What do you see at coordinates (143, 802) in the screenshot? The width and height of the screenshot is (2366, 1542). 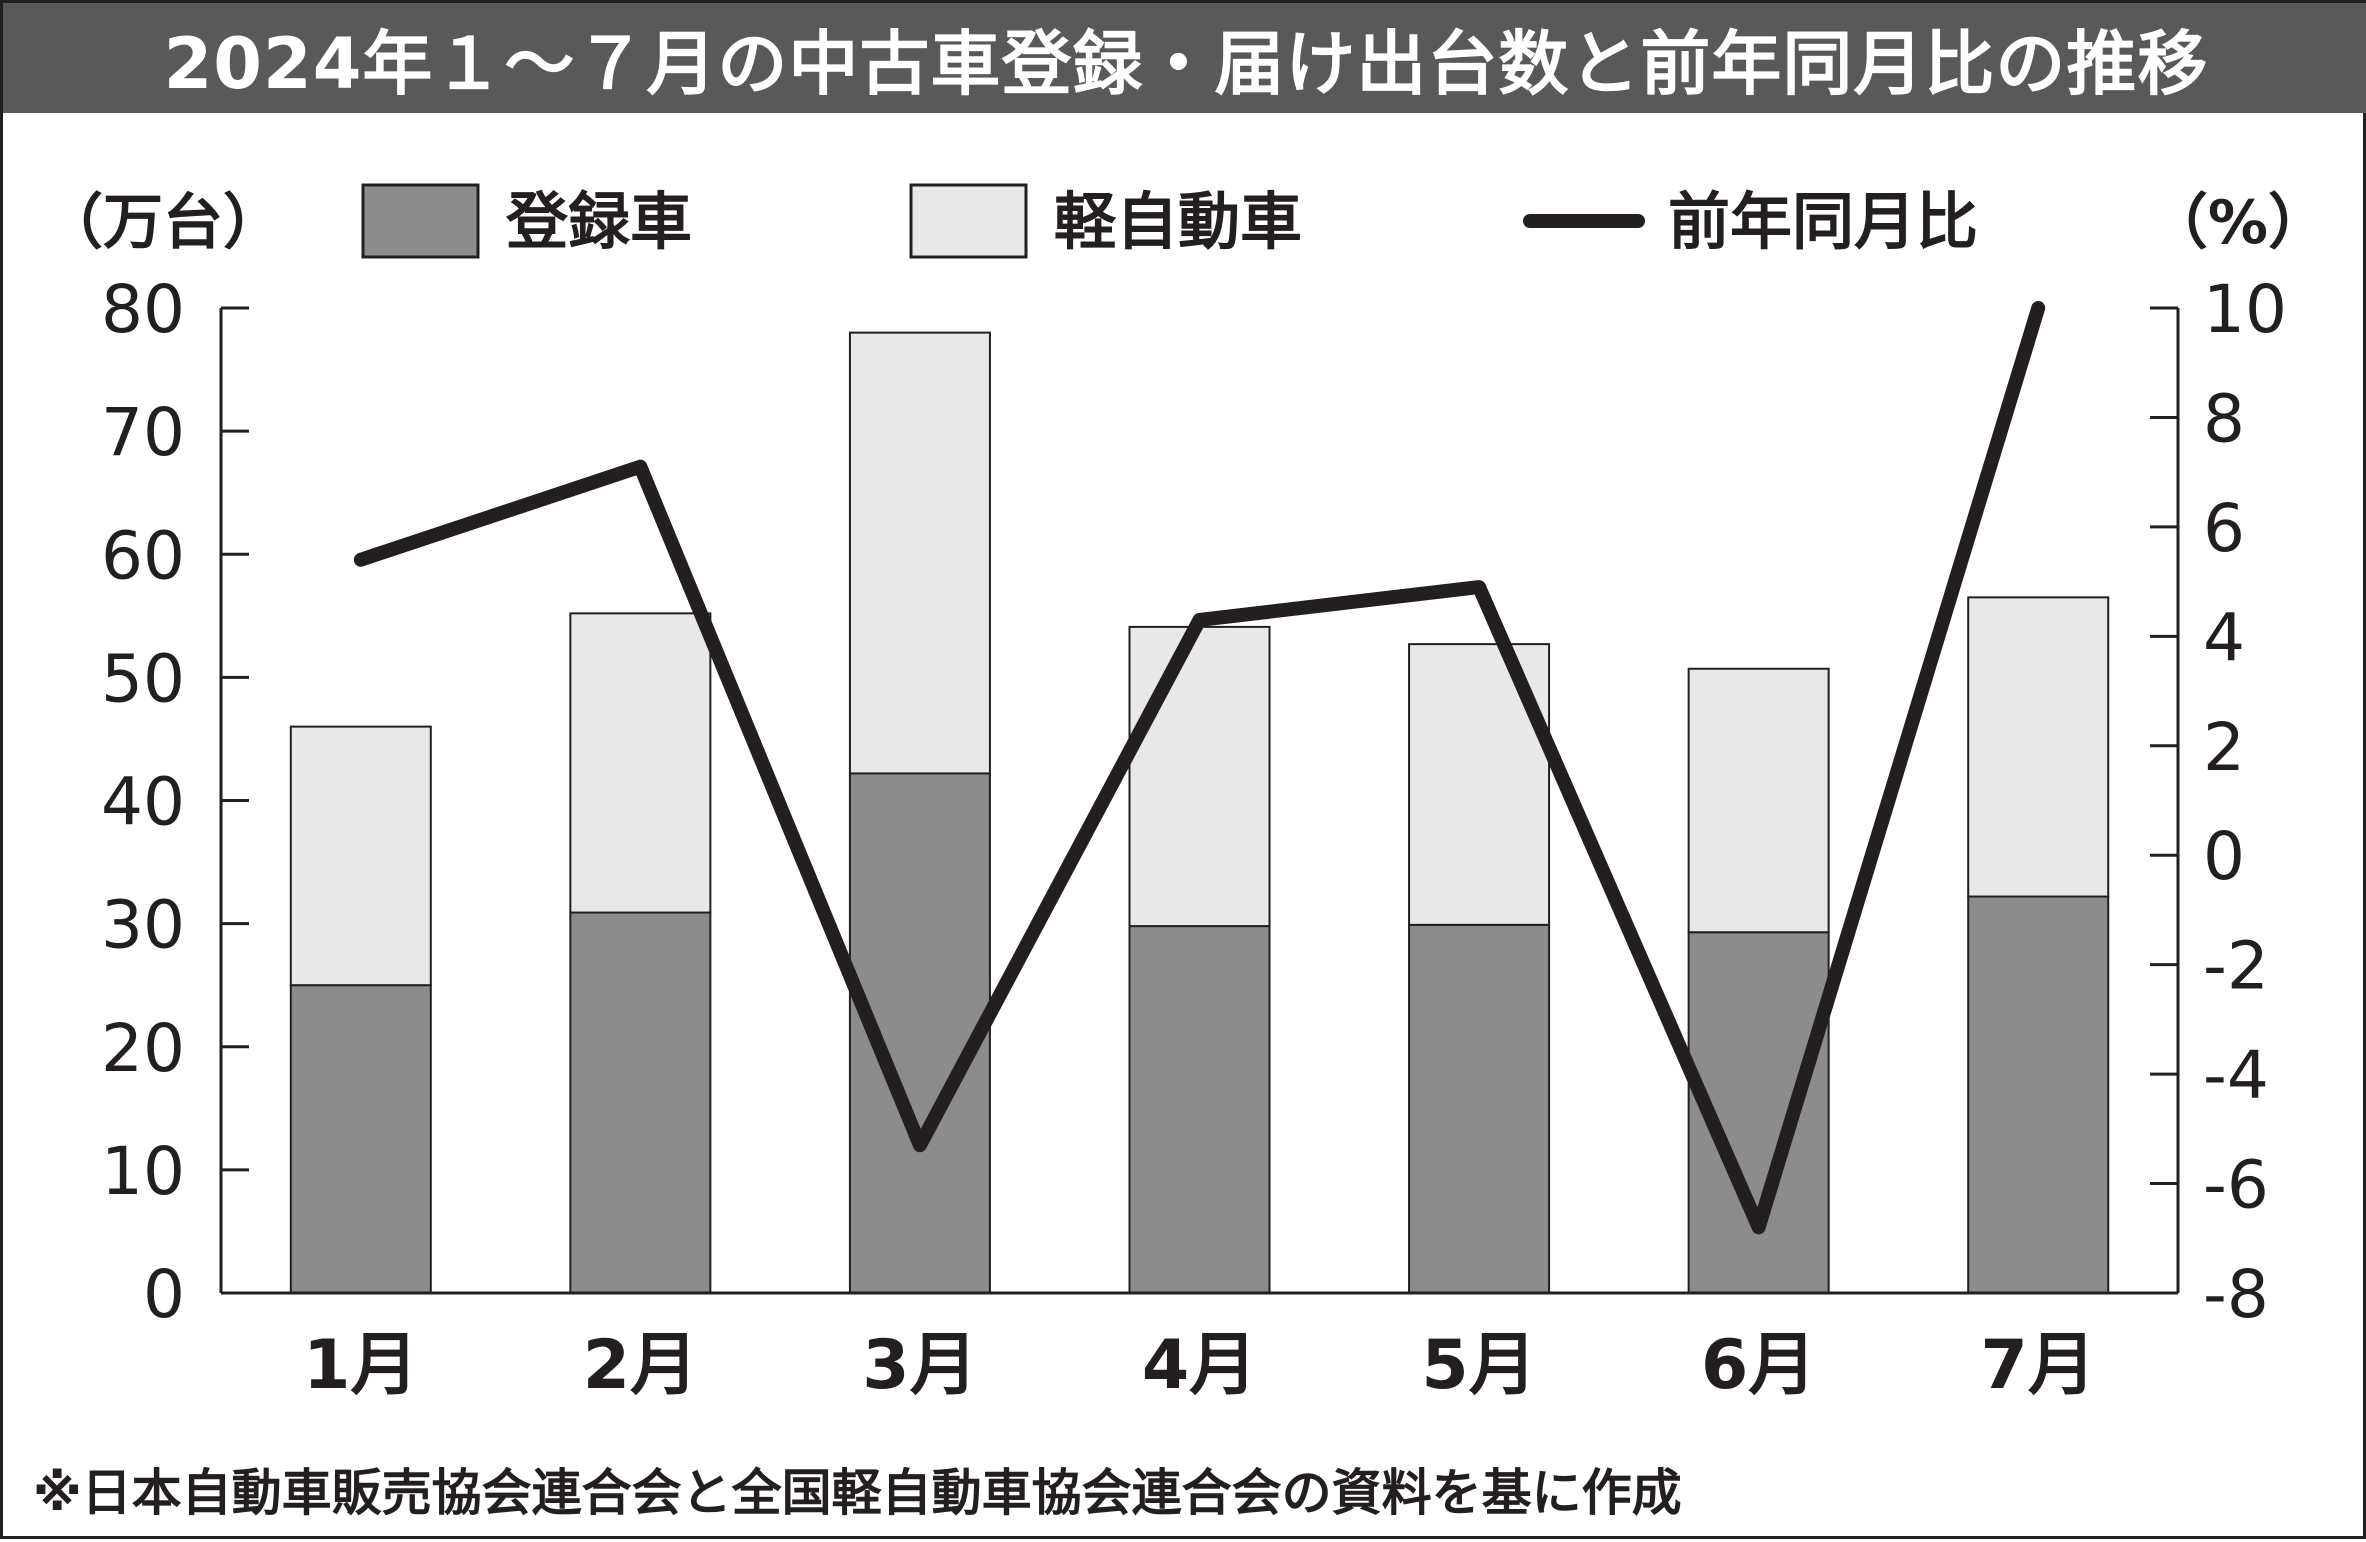 I see `y-left-tick-label: 40` at bounding box center [143, 802].